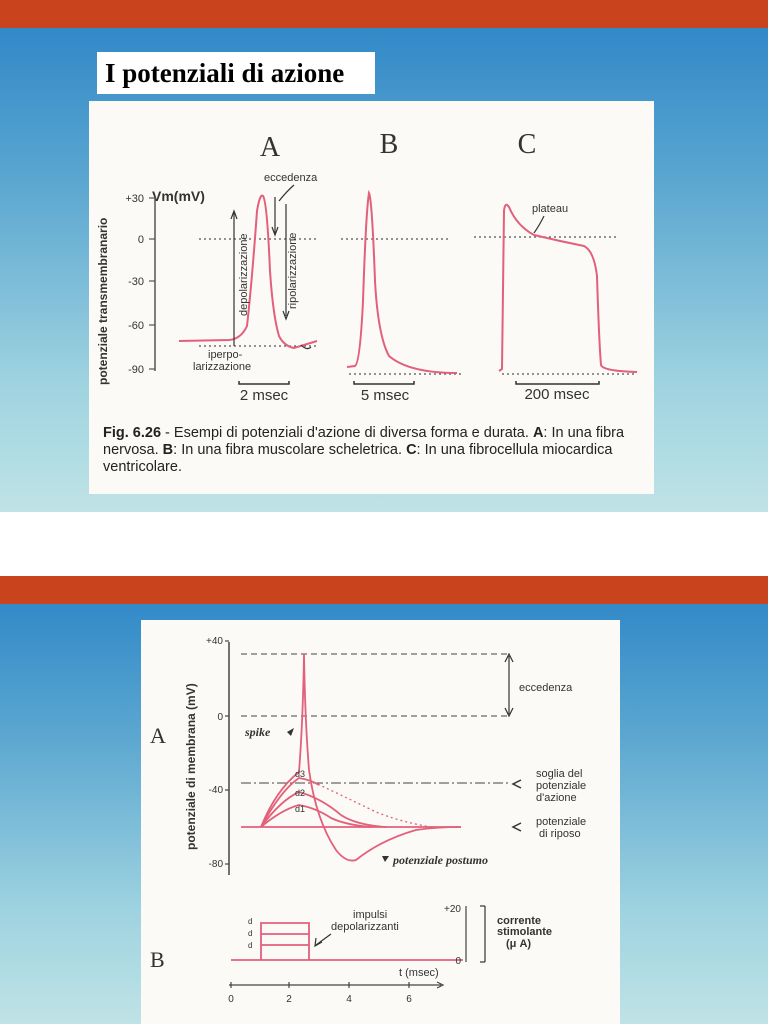 The width and height of the screenshot is (768, 1029). What do you see at coordinates (561, 786) in the screenshot?
I see `label-soglia-2: potenziale` at bounding box center [561, 786].